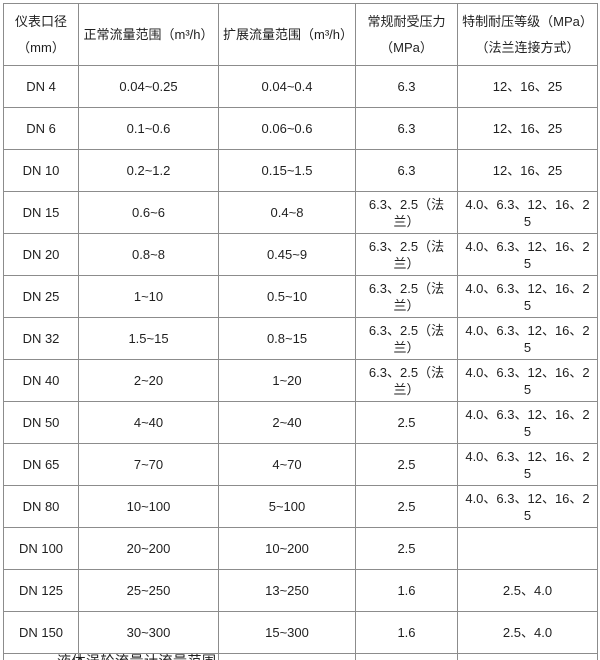 The width and height of the screenshot is (600, 660). Describe the element at coordinates (287, 506) in the screenshot. I see `table-cell: 5~100` at that location.